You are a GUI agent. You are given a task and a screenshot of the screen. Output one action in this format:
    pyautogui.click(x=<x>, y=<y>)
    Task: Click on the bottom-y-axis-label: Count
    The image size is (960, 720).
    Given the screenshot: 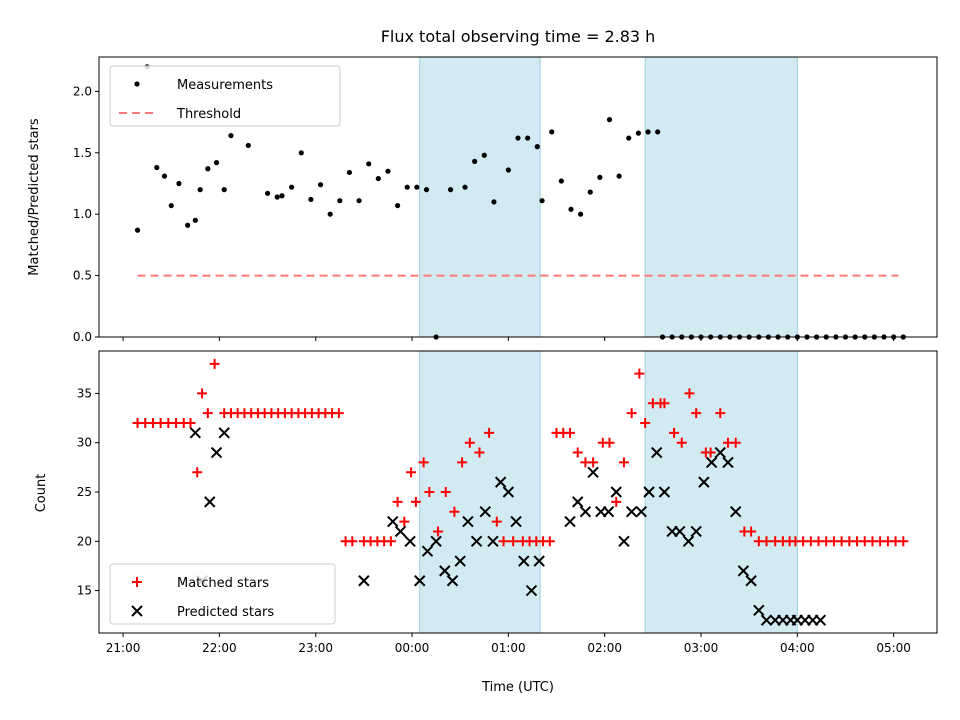 What is the action you would take?
    pyautogui.click(x=41, y=493)
    